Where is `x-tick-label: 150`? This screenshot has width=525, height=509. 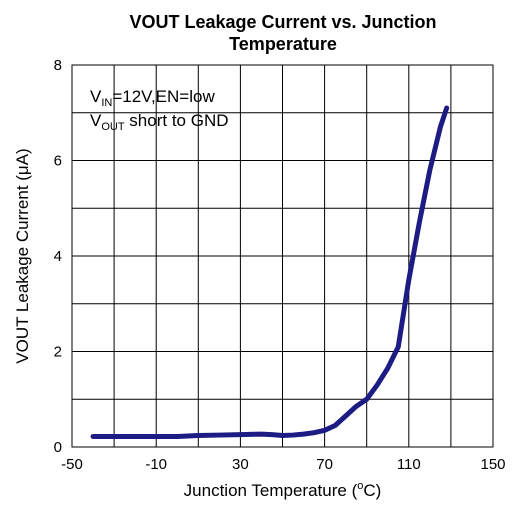
x-tick-label: 150 is located at coordinates (492, 464).